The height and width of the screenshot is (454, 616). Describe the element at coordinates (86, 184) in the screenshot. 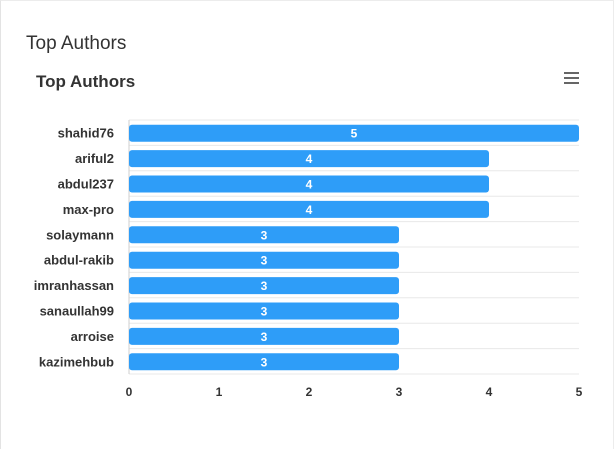

I see `category-label: abdul237` at that location.